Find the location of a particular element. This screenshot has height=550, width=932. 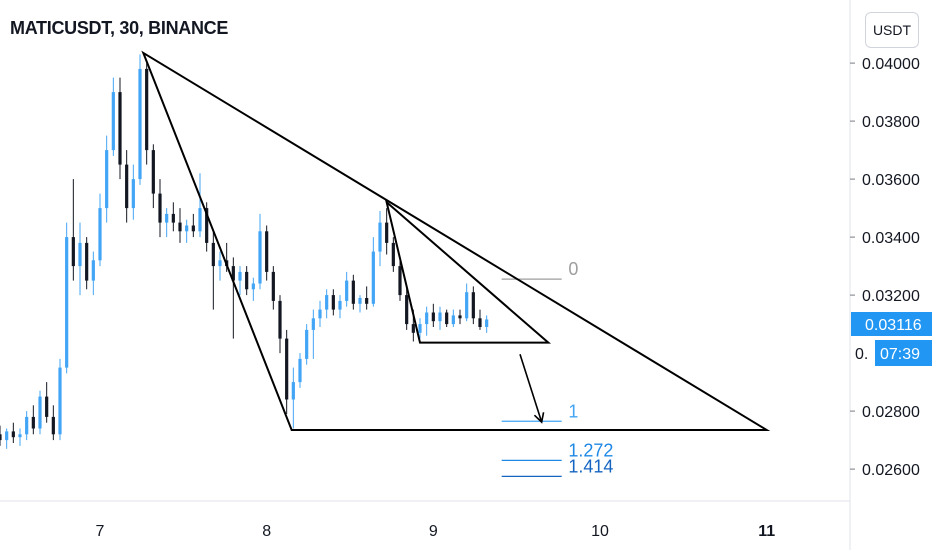

bar-countdown: 07:39 is located at coordinates (900, 354).